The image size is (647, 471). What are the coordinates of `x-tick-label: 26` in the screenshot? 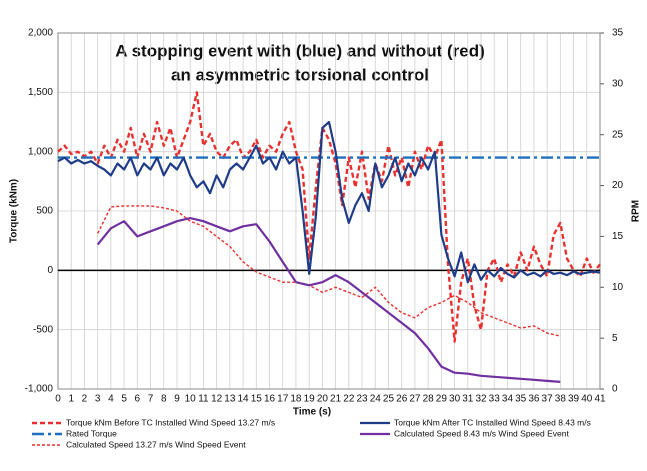 It's located at (402, 399).